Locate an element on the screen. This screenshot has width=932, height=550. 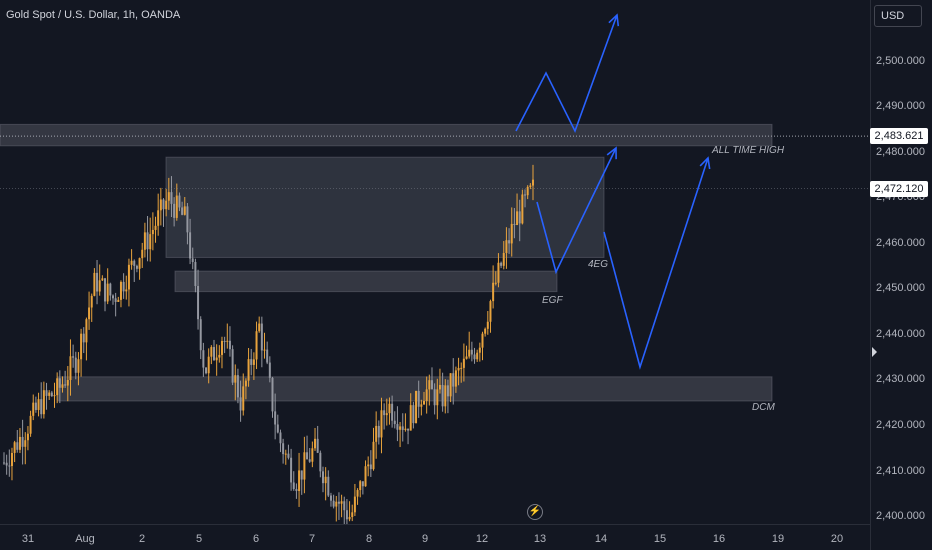
time-axis is located at coordinates (435, 537).